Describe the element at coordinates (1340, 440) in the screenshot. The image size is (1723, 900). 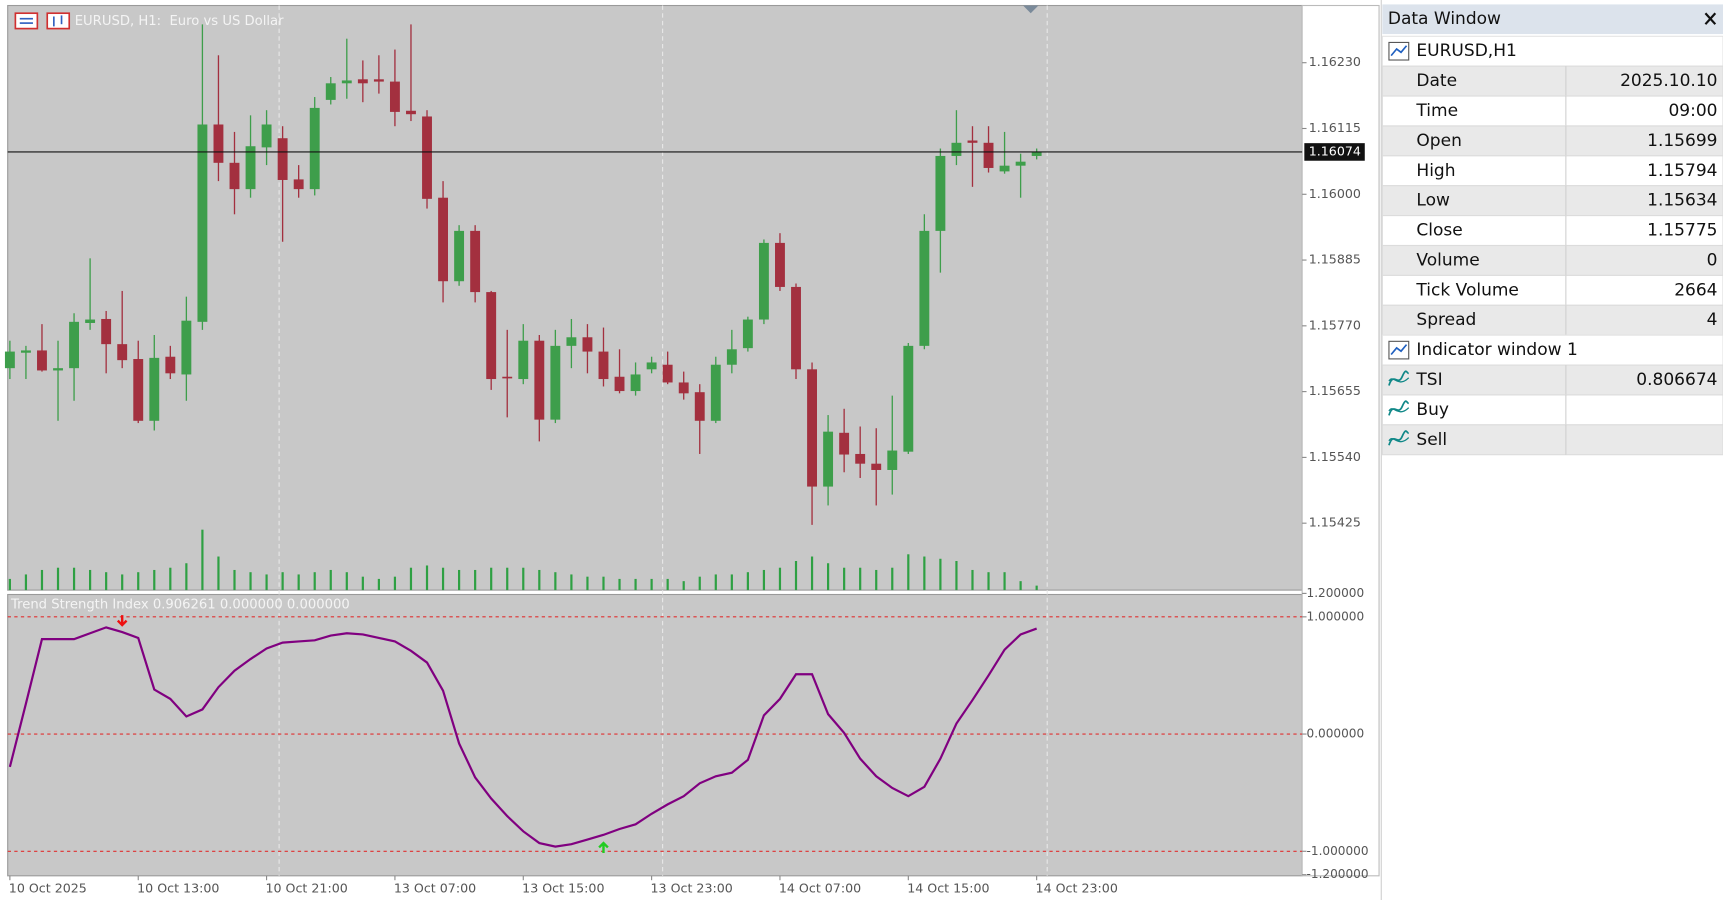
I see `price-scale` at that location.